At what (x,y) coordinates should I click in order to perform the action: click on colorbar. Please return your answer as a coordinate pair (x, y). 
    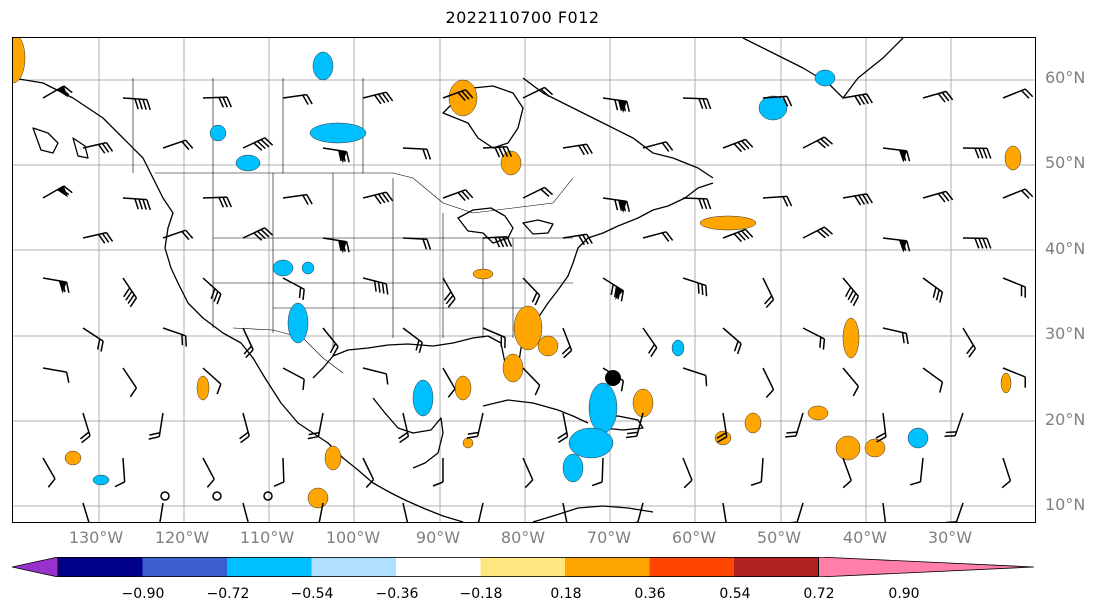
    Looking at the image, I should click on (523, 567).